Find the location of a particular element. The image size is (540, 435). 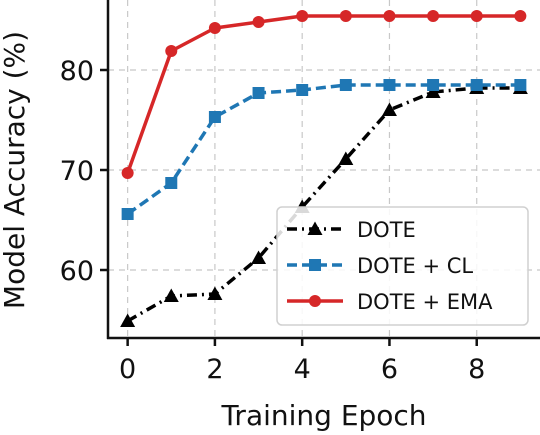

legend-label: DOTE + EMA is located at coordinates (425, 302).